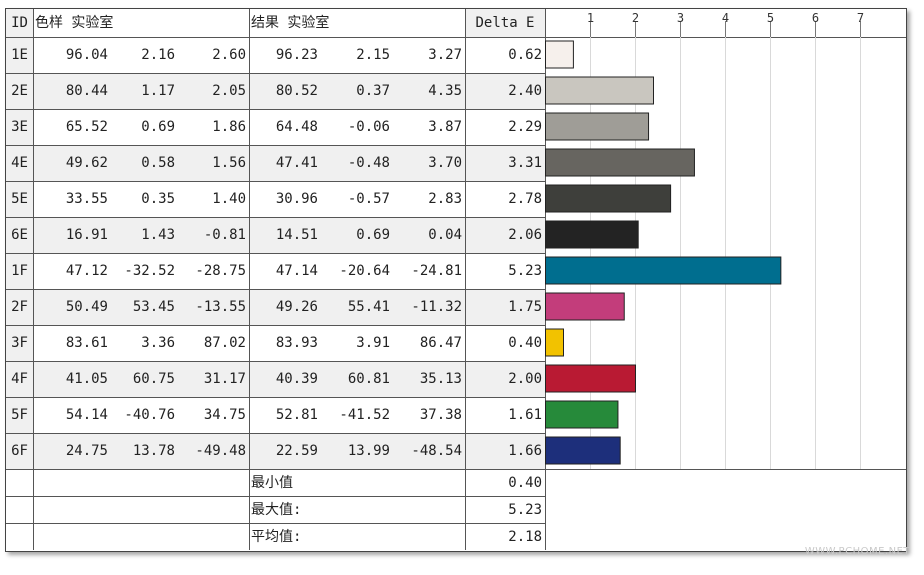  What do you see at coordinates (149, 415) in the screenshot?
I see `sample-value: -40.76` at bounding box center [149, 415].